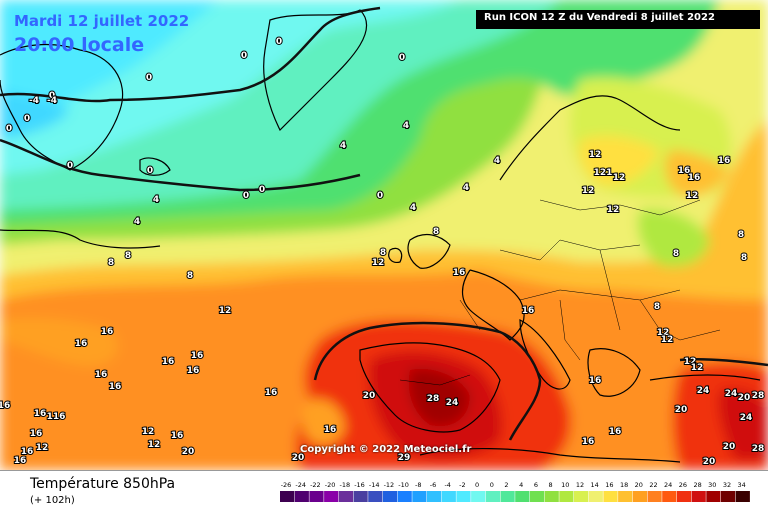 This screenshot has height=514, width=768. What do you see at coordinates (315, 485) in the screenshot?
I see `legend-tick-label: -22` at bounding box center [315, 485].